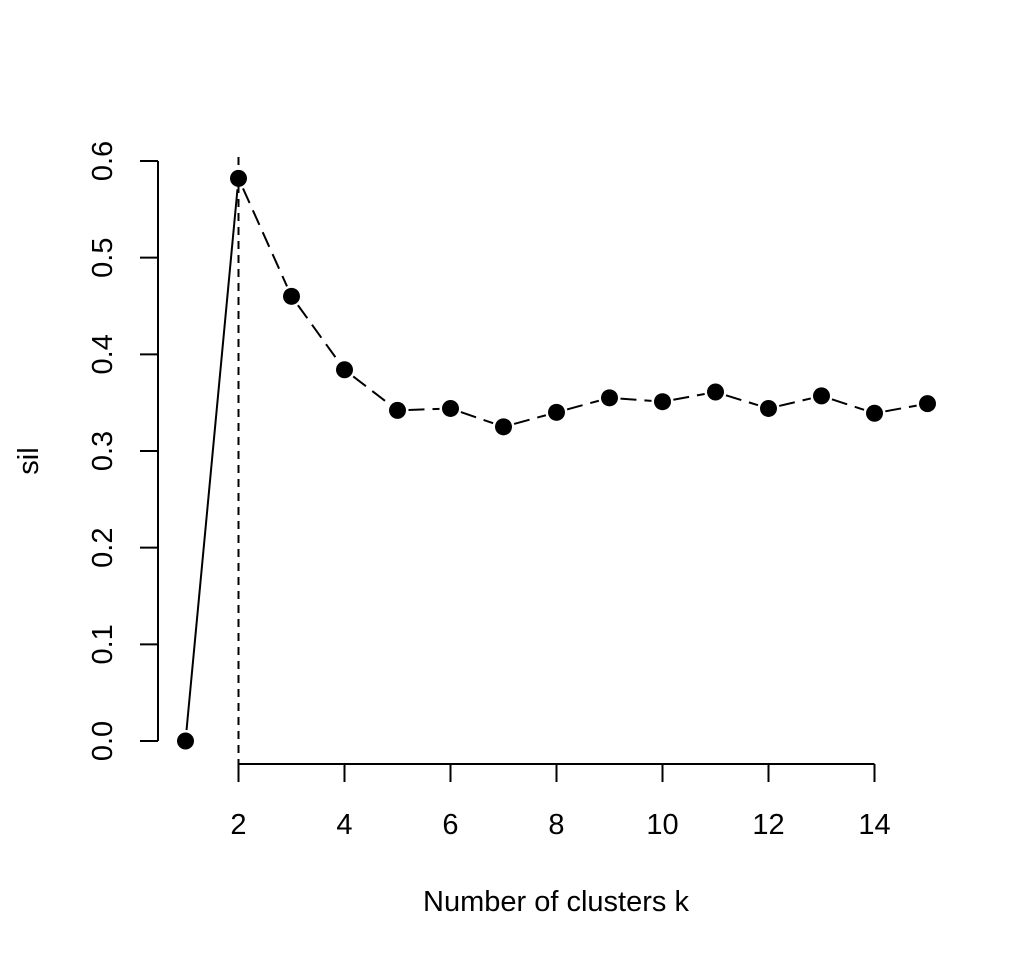 The height and width of the screenshot is (965, 1036). Describe the element at coordinates (103, 161) in the screenshot. I see `y-tick-label: 0.6` at that location.